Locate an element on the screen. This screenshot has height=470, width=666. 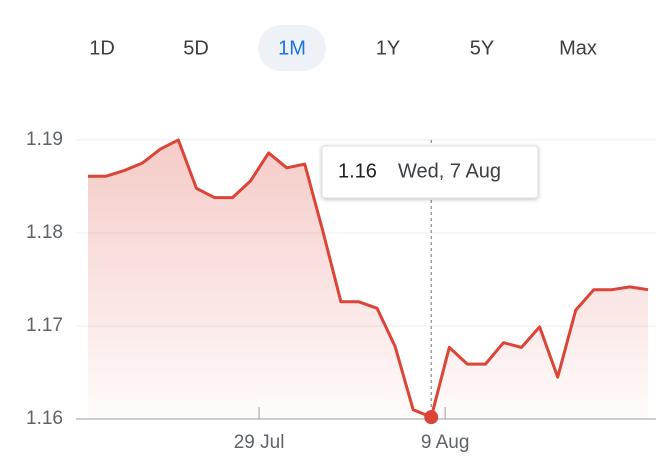
tab-label: Max is located at coordinates (578, 48).